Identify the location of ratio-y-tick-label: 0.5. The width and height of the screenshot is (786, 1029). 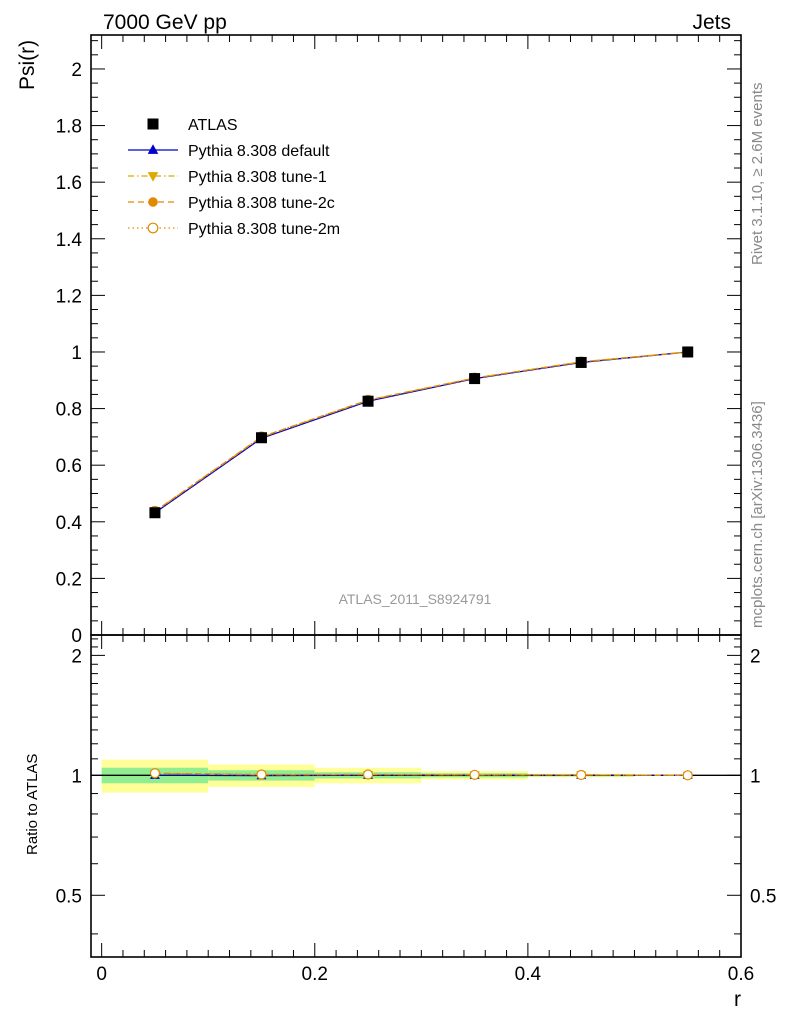
(69, 896).